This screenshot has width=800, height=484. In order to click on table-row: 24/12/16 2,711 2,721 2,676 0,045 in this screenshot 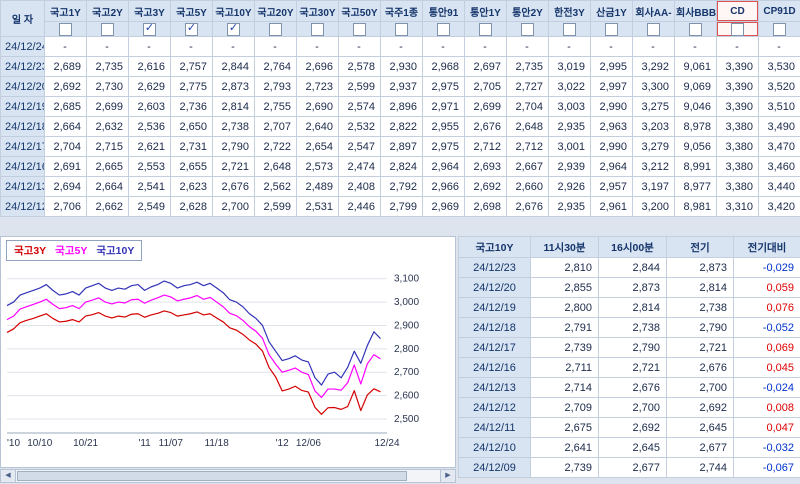, I will do `click(629, 367)`.